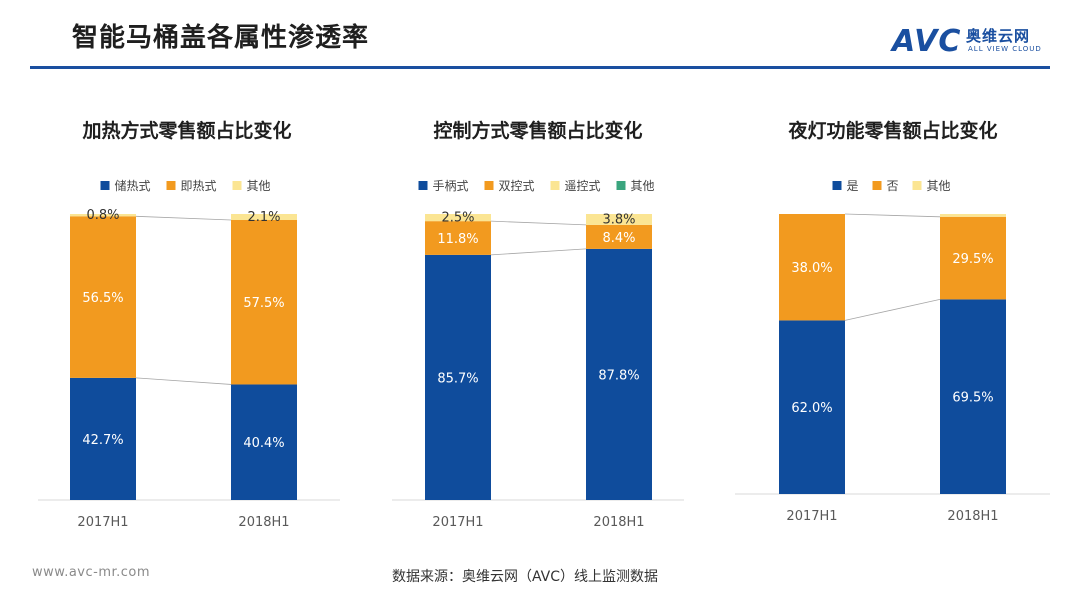 This screenshot has width=1080, height=608. Describe the element at coordinates (517, 186) in the screenshot. I see `legend-label: 双控式` at that location.